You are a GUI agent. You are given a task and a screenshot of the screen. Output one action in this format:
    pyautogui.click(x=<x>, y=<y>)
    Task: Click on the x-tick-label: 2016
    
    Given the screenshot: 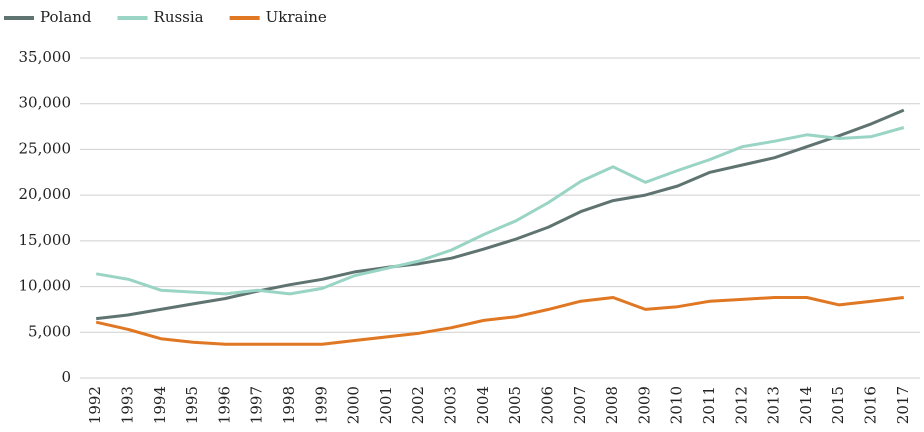 What is the action you would take?
    pyautogui.click(x=871, y=405)
    